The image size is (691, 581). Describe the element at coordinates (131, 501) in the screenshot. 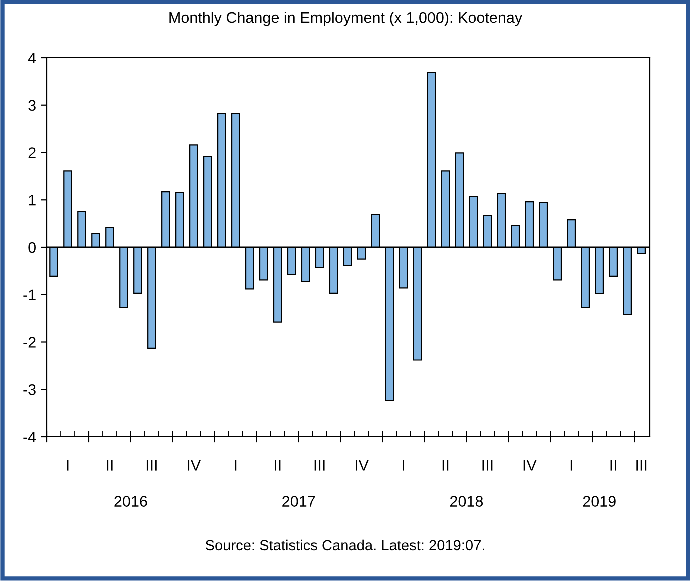

I see `text: 2016` at that location.